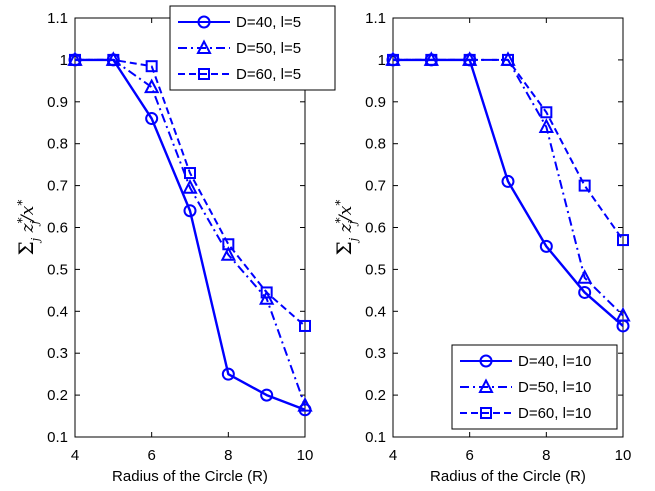 This screenshot has height=491, width=655. I want to click on legend-label: D=50, l=5, so click(268, 48).